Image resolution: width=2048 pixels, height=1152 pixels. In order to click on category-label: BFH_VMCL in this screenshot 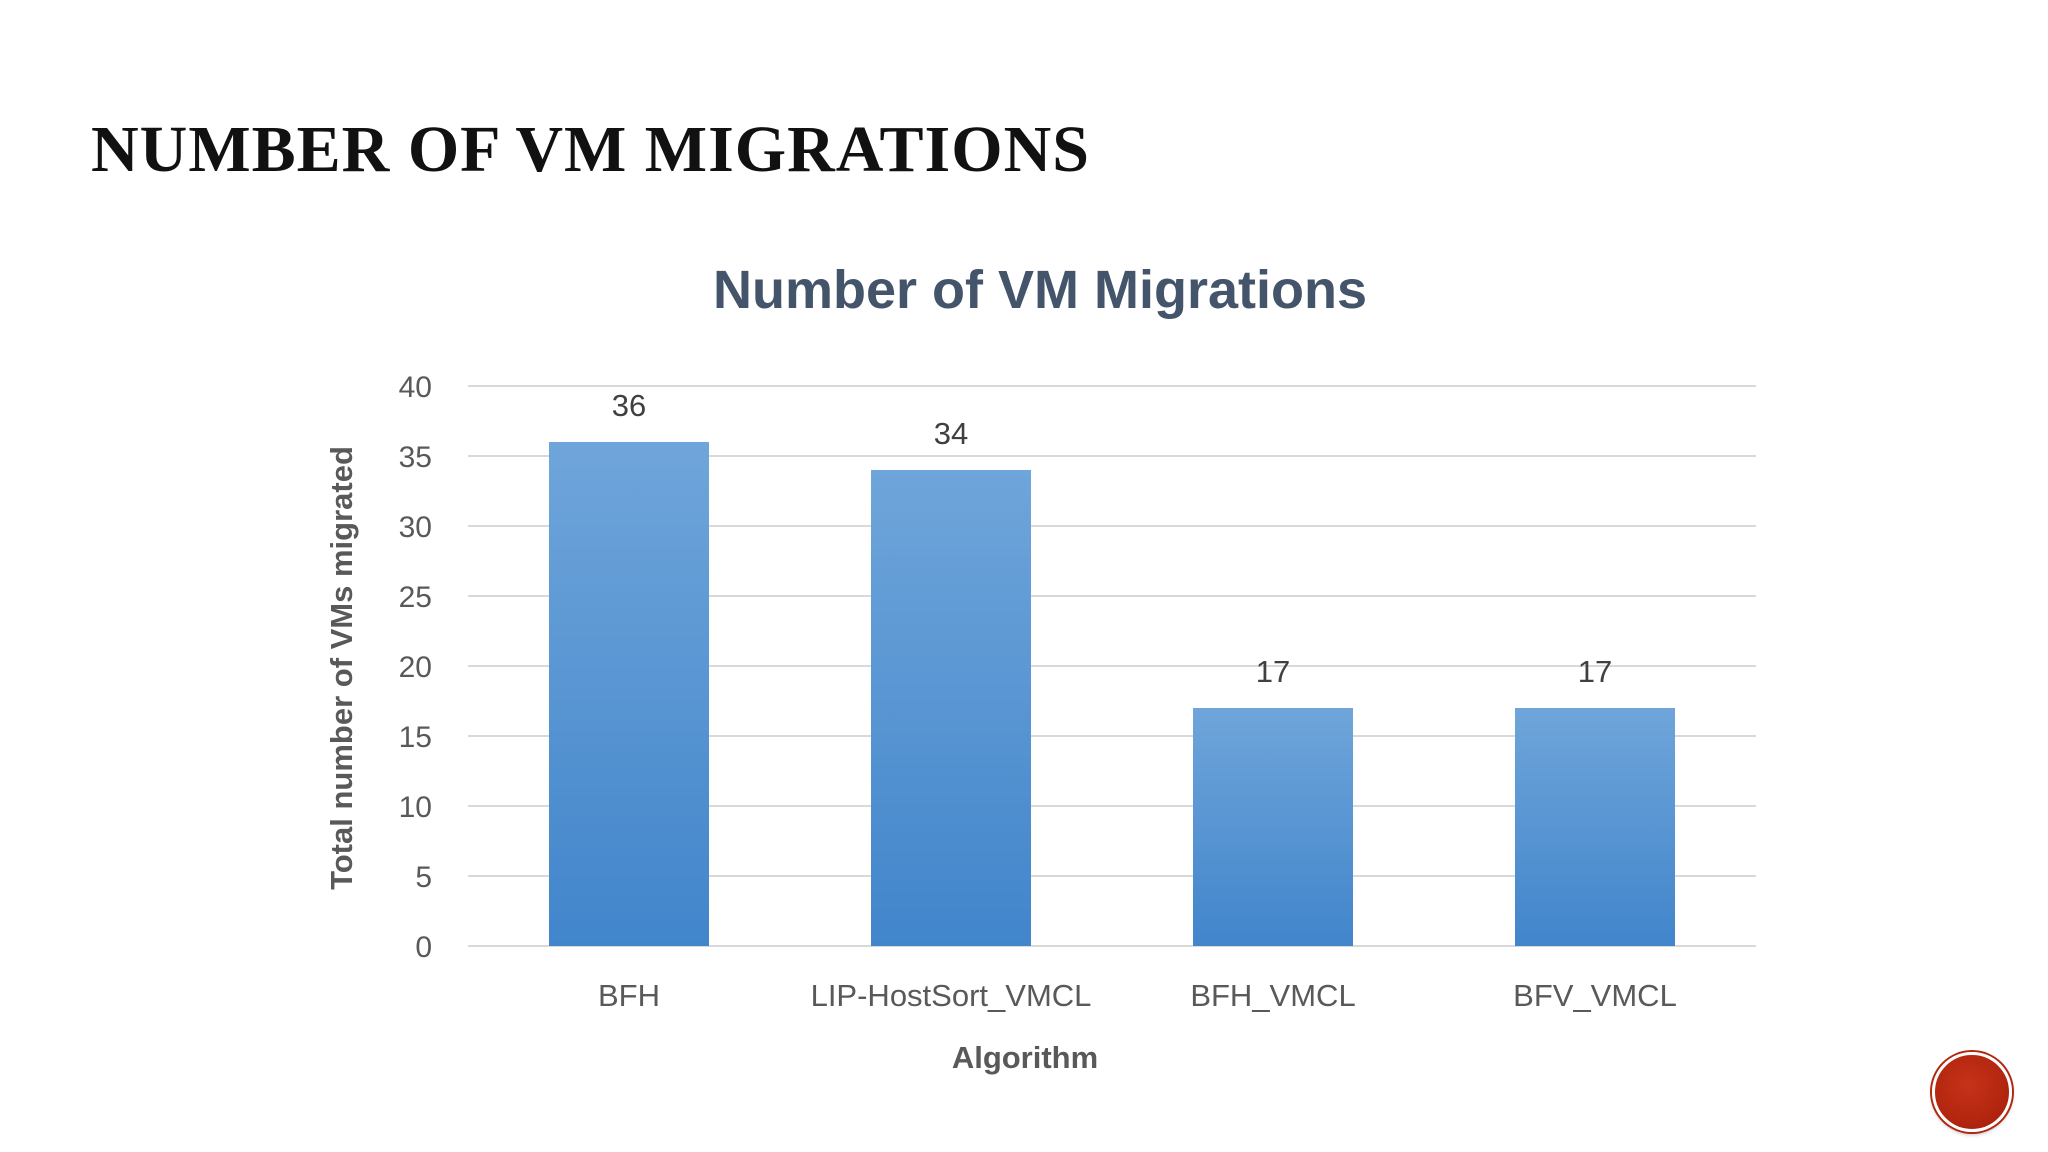, I will do `click(1272, 995)`.